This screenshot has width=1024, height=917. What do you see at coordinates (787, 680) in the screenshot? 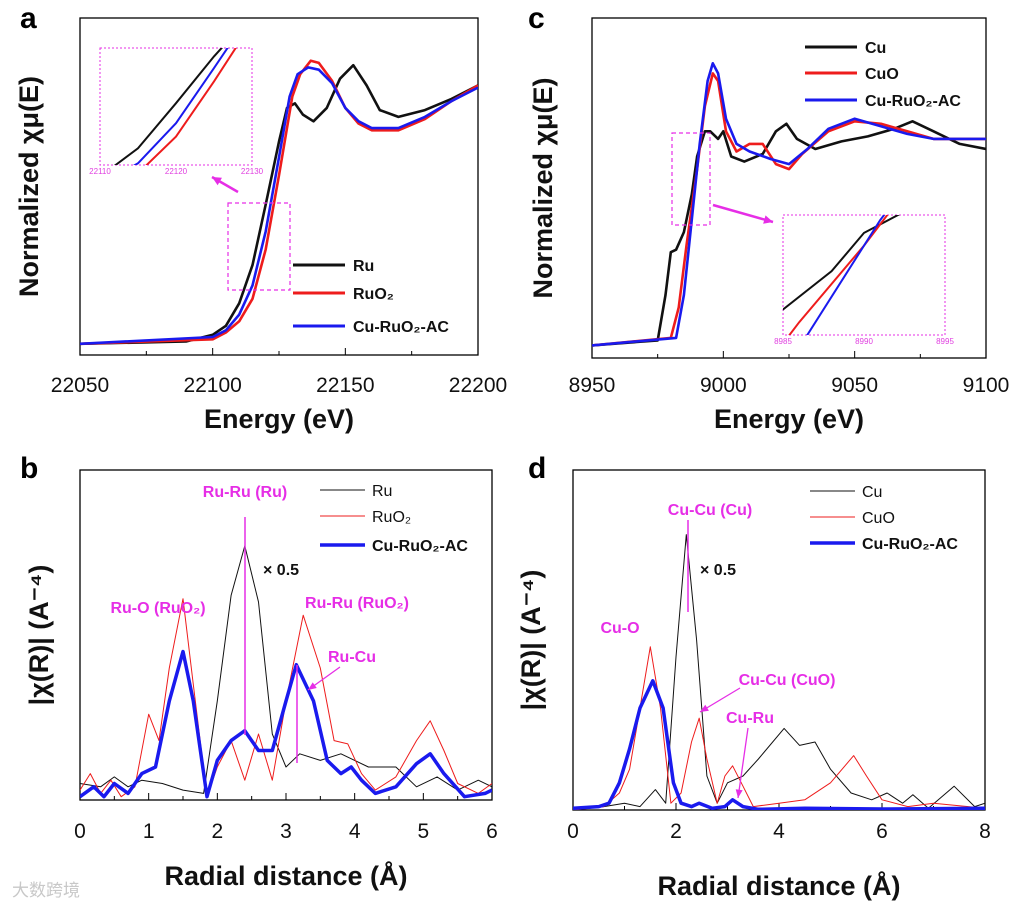
I see `annotation-cu-cu-cuo: Cu-Cu (CuO)` at bounding box center [787, 680].